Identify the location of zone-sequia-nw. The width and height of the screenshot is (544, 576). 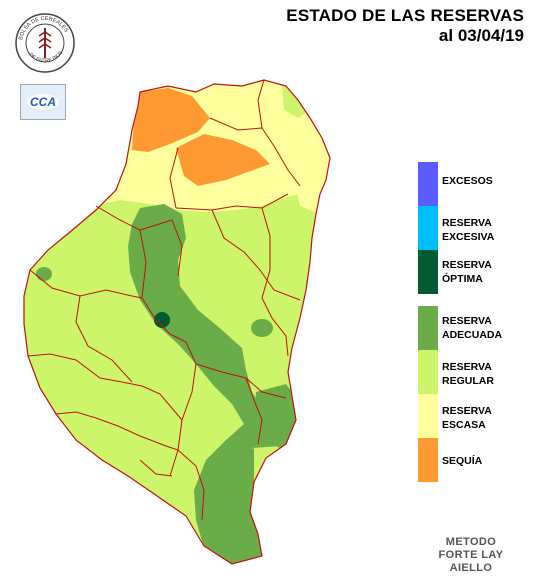
(171, 120).